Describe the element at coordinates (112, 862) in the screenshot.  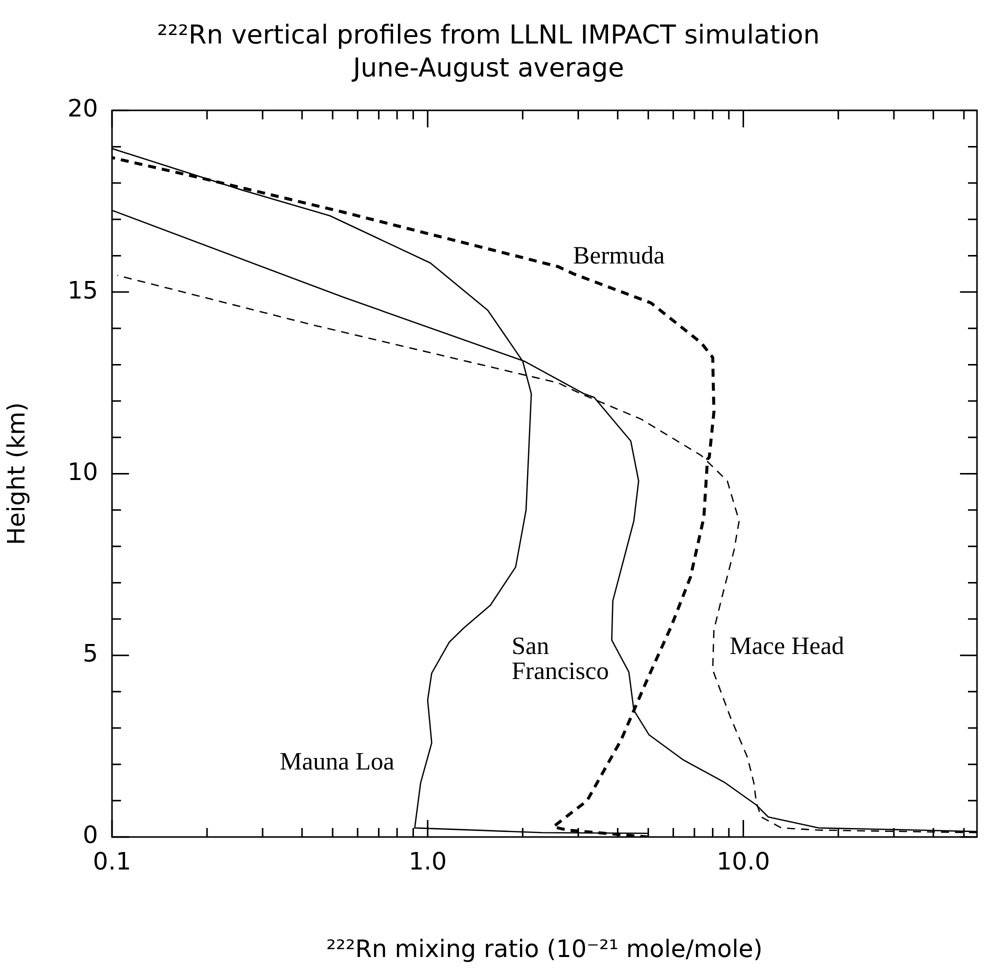
I see `x-tick-label: 0.1` at that location.